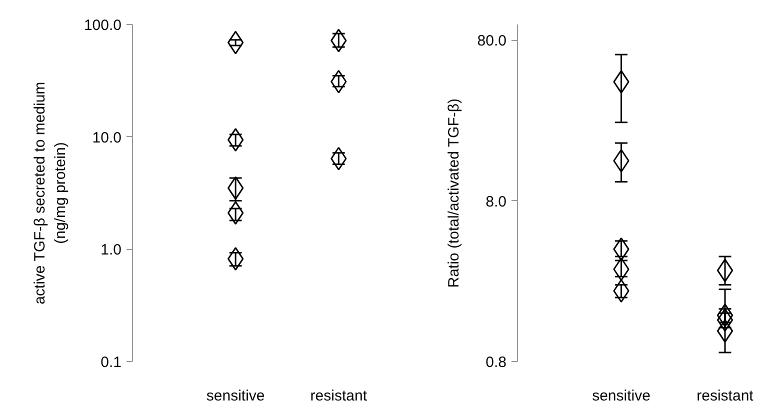 Image resolution: width=766 pixels, height=407 pixels. Describe the element at coordinates (50, 193) in the screenshot. I see `y-axis-title: active TGF-β secreted to medium (ng/mg protein)` at that location.